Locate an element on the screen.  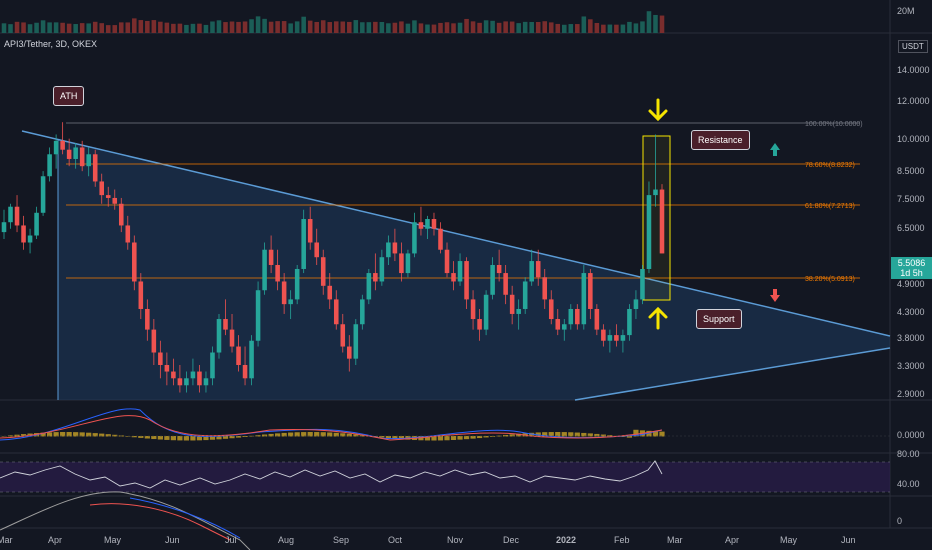
rsi-axis-label-40: 40.00 is located at coordinates (908, 484).